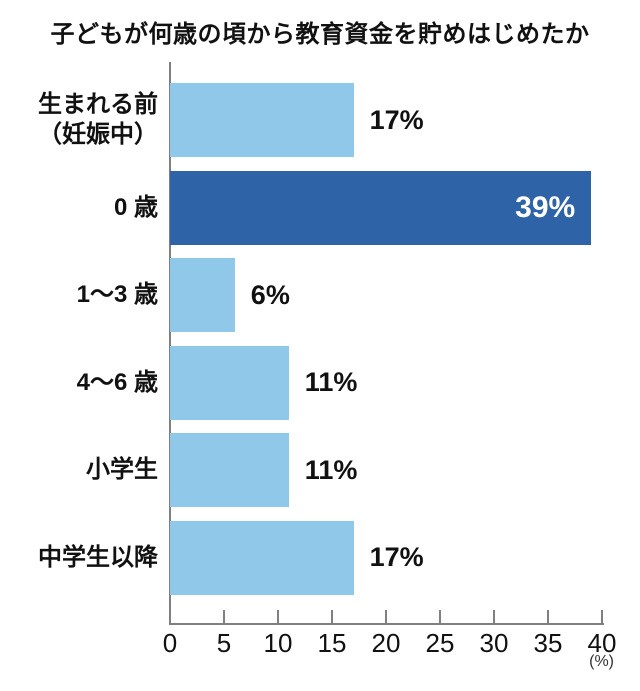 Image resolution: width=640 pixels, height=691 pixels. I want to click on x-axis-tick-label: 10, so click(278, 643).